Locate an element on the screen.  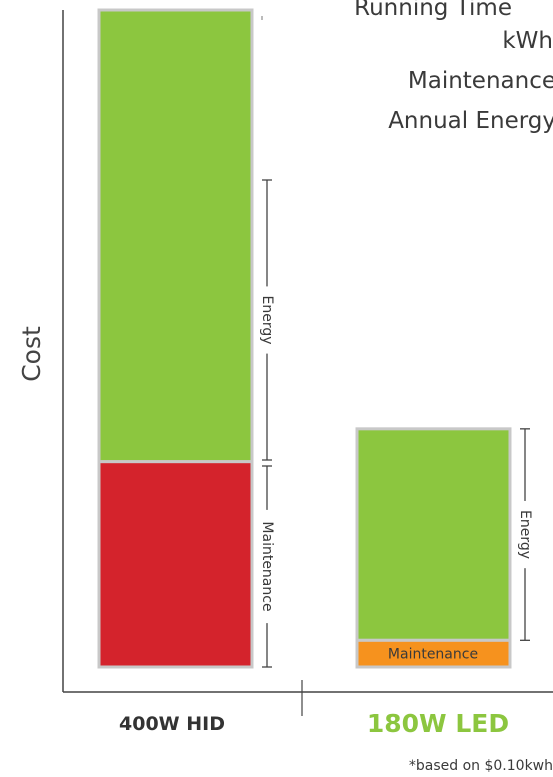
bar-led-maintenance is located at coordinates (433, 653).